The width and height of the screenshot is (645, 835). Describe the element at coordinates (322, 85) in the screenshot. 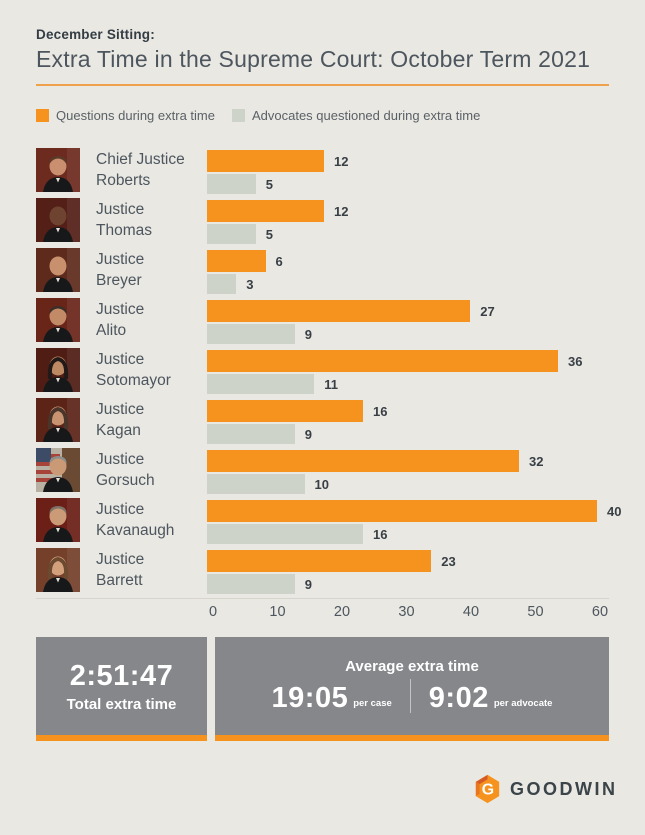

I see `title-divider` at that location.